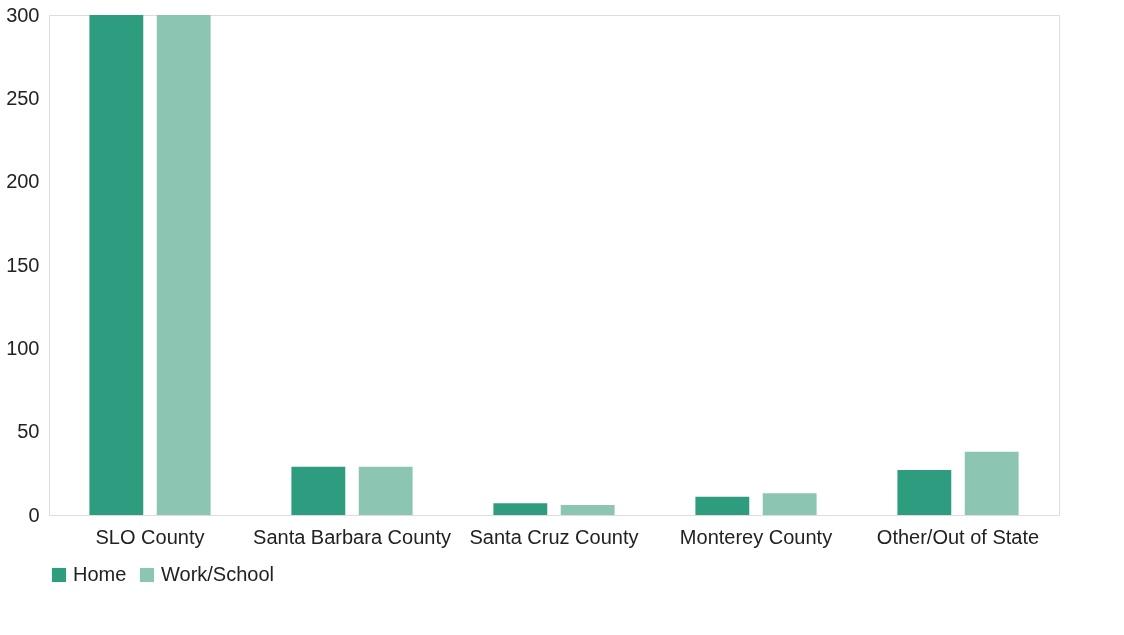 Image resolution: width=1124 pixels, height=635 pixels. Describe the element at coordinates (23, 264) in the screenshot. I see `y-tick-label: 150` at that location.